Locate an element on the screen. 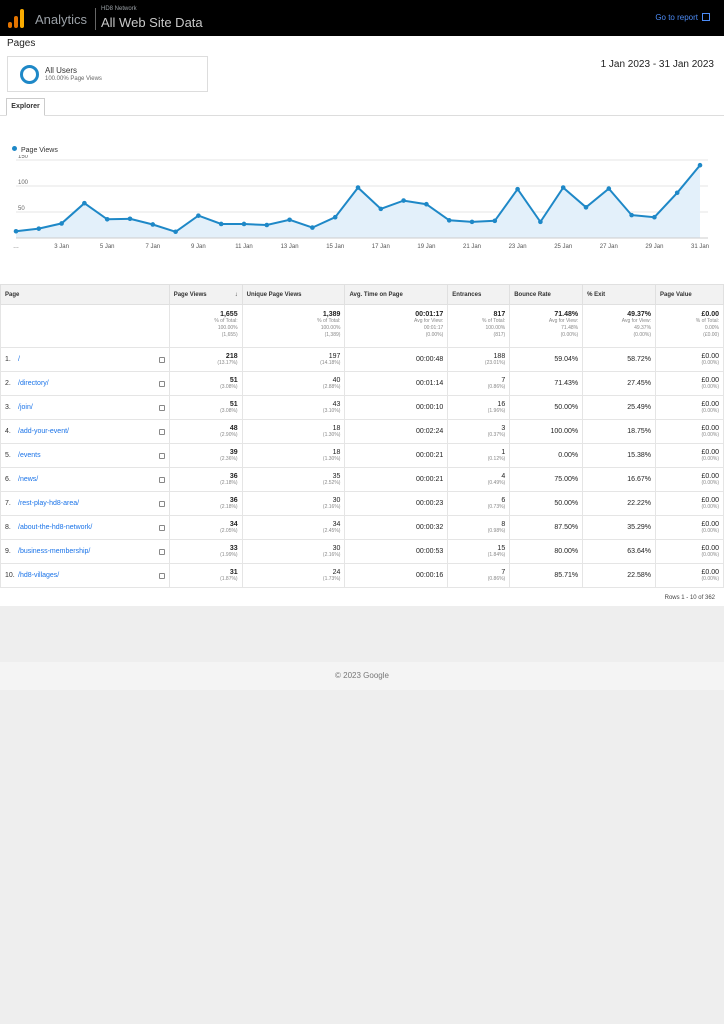  page-views-value: 36 is located at coordinates (233, 476).